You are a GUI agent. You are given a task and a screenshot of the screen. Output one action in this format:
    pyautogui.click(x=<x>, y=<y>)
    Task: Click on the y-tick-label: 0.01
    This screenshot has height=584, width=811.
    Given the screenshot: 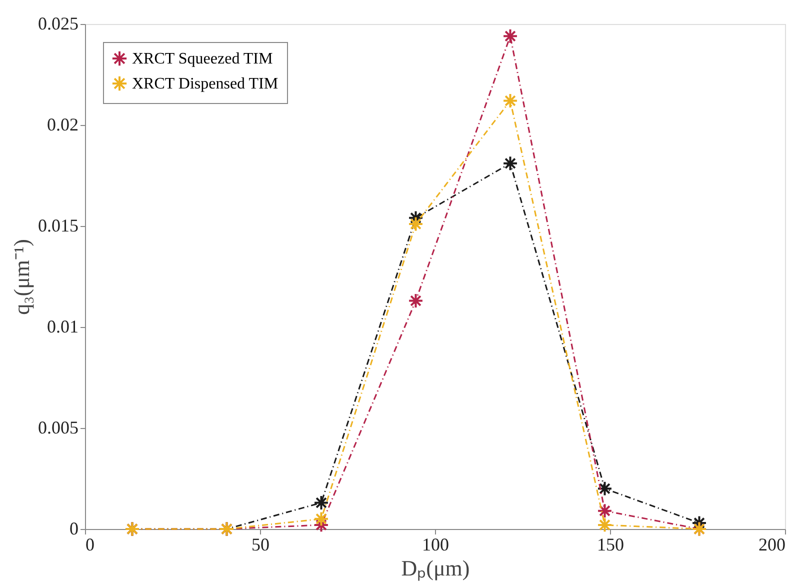 What is the action you would take?
    pyautogui.click(x=62, y=326)
    